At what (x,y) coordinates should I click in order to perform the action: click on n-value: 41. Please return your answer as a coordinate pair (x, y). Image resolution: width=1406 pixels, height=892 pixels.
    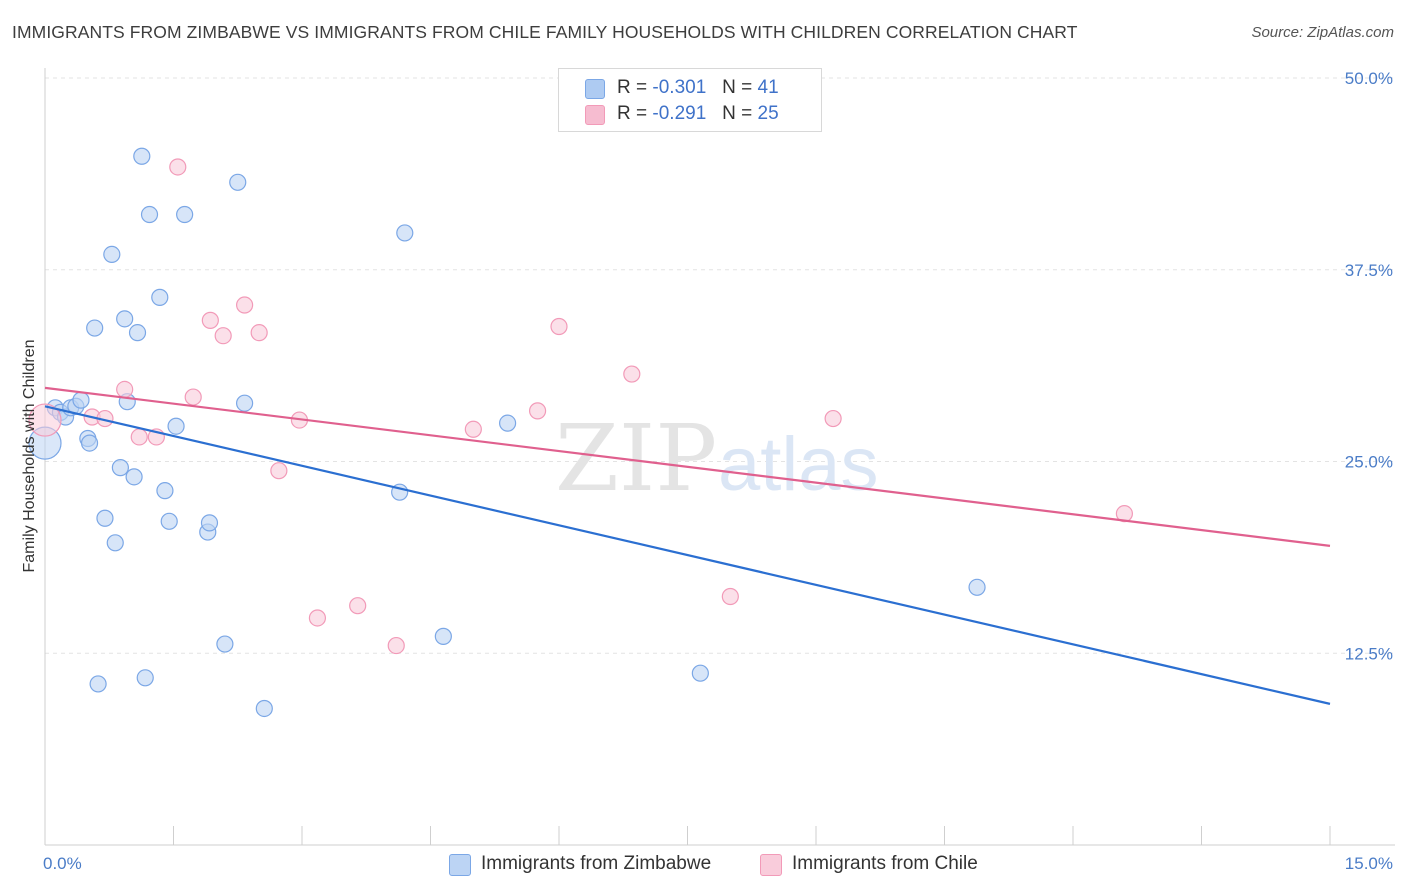
    Looking at the image, I should click on (768, 87).